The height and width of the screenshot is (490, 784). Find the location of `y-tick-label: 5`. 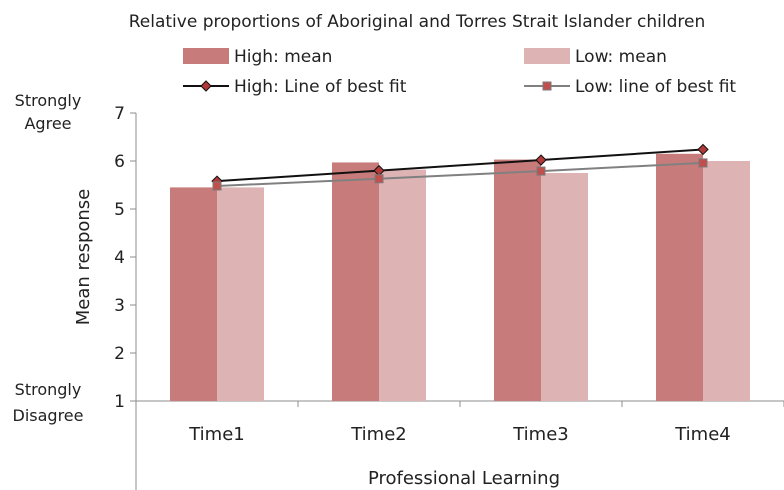

y-tick-label: 5 is located at coordinates (119, 210).